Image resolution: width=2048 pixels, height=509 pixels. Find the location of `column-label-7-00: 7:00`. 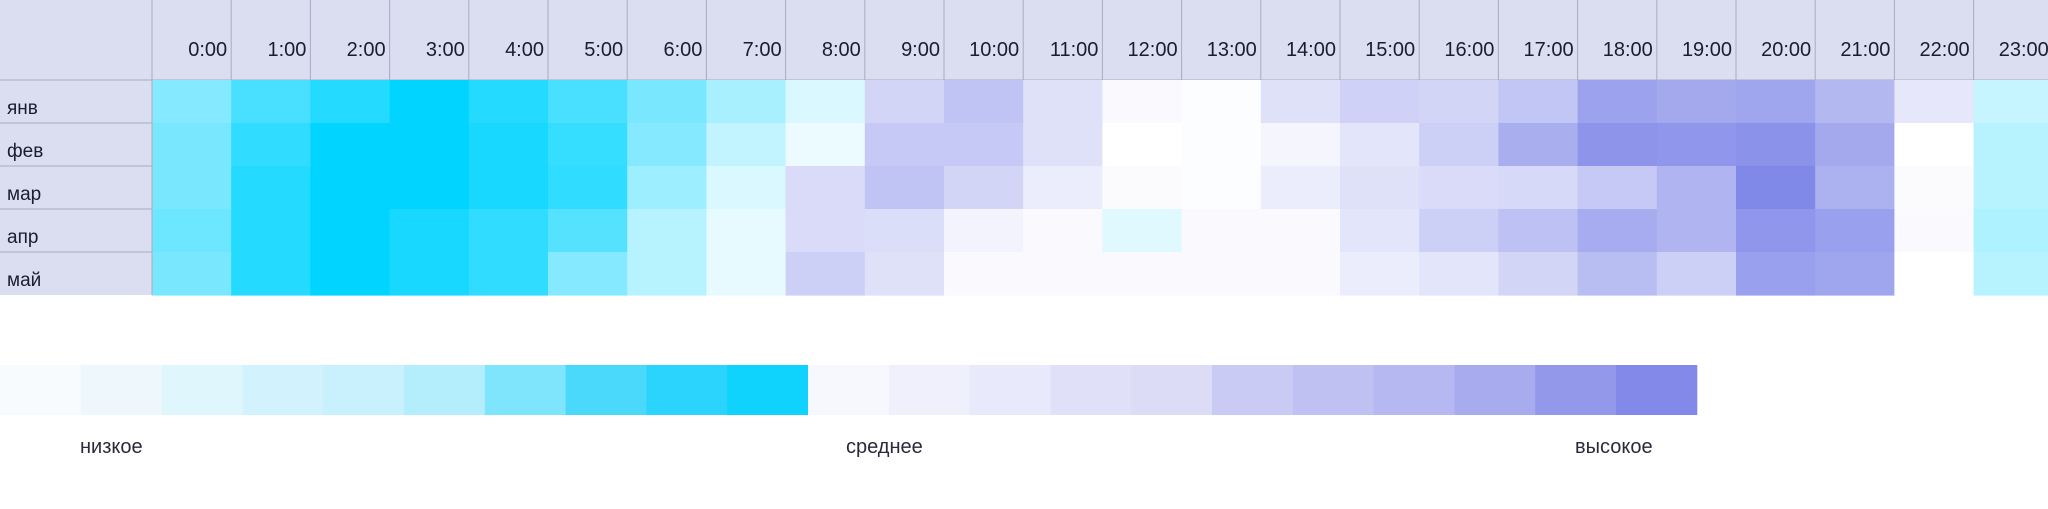

column-label-7-00: 7:00 is located at coordinates (762, 50).